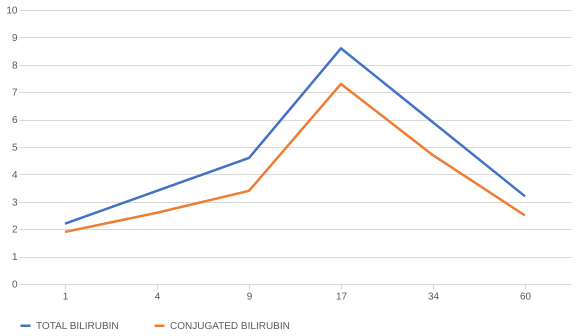  Describe the element at coordinates (434, 297) in the screenshot. I see `x-tick-label: 34` at that location.